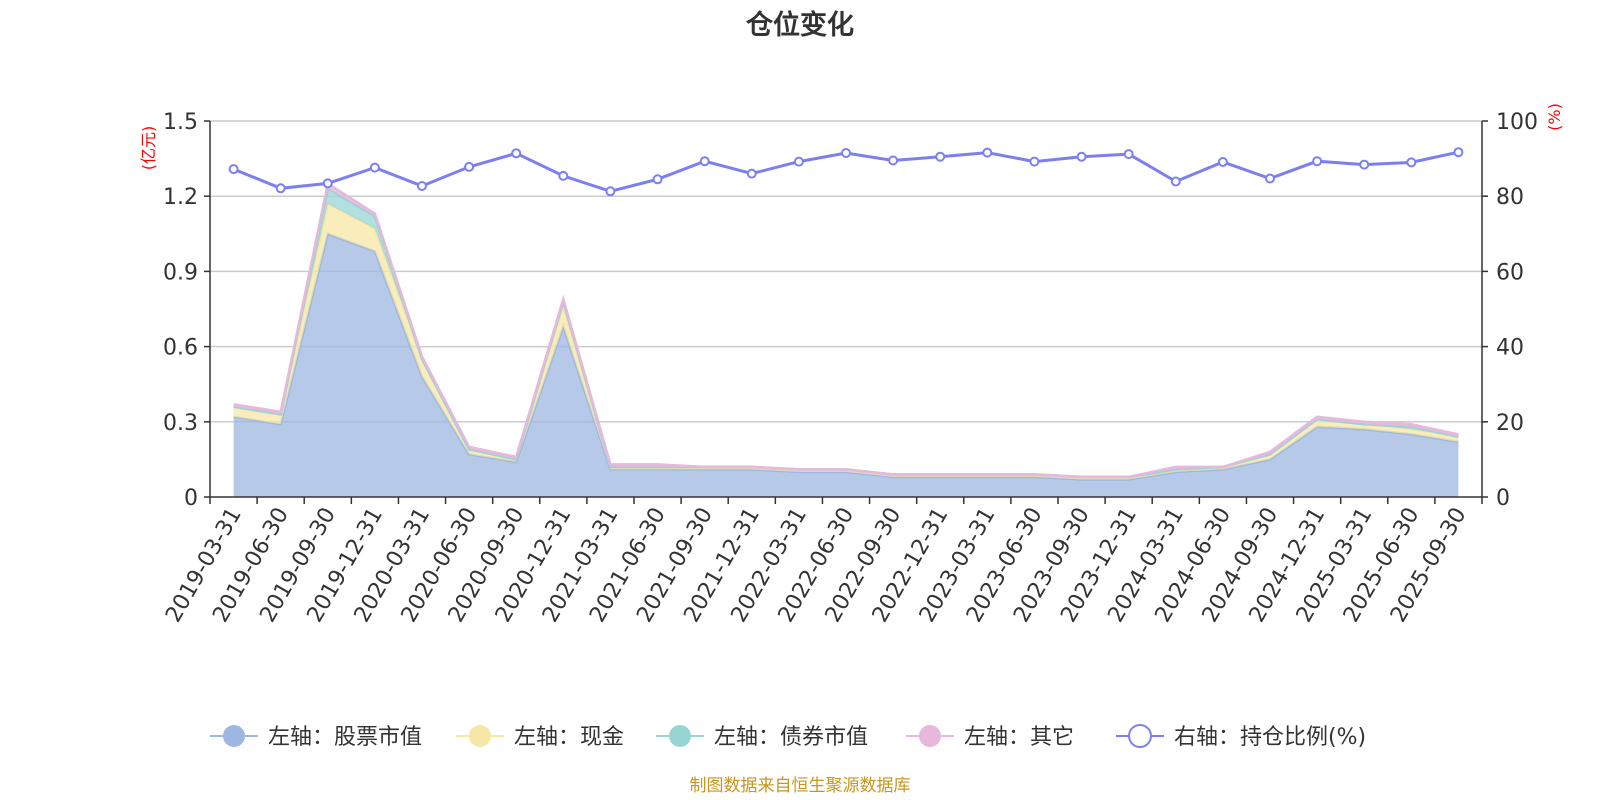 This screenshot has height=800, width=1600. I want to click on left-axis-unit: (亿元), so click(148, 148).